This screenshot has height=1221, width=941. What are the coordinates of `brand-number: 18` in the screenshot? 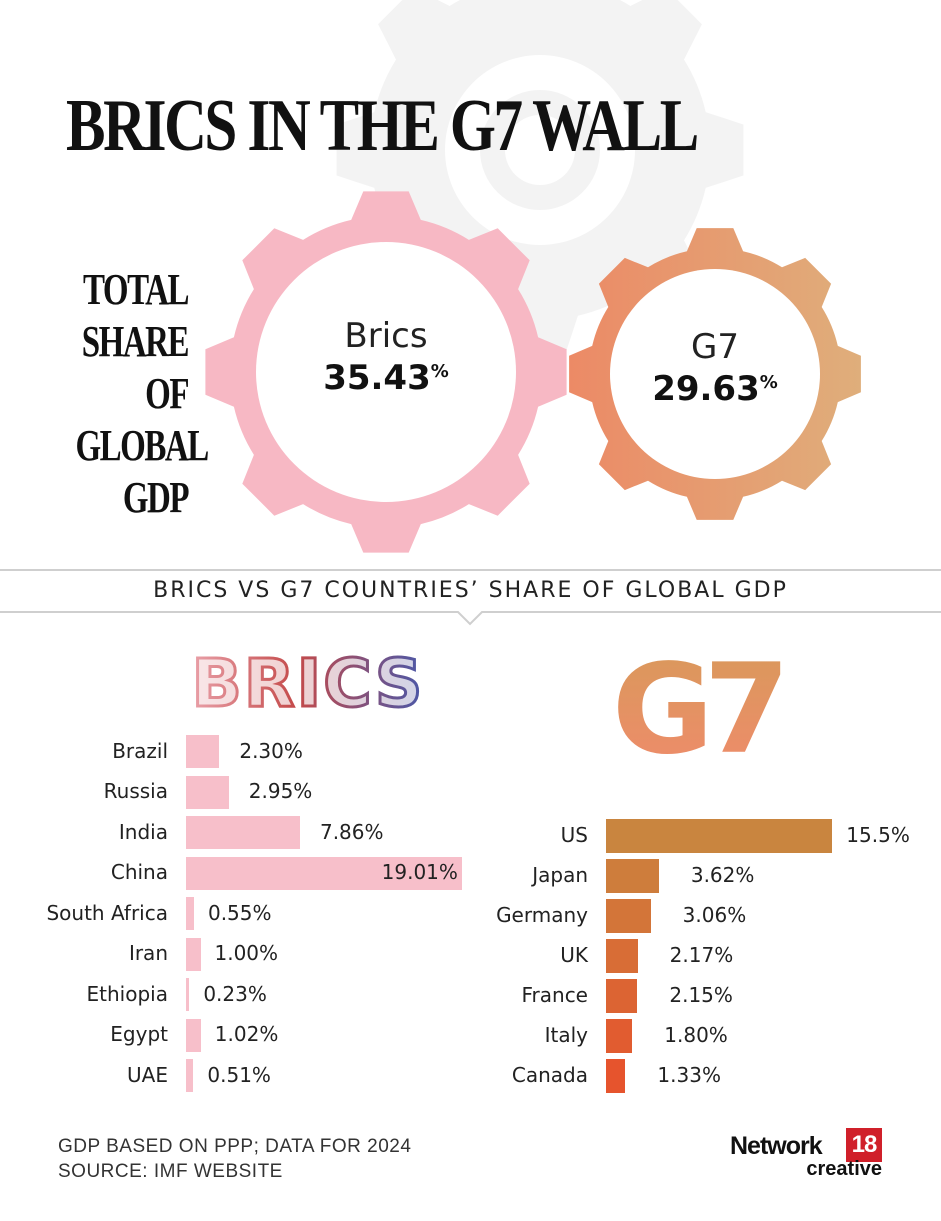 It's located at (864, 1145).